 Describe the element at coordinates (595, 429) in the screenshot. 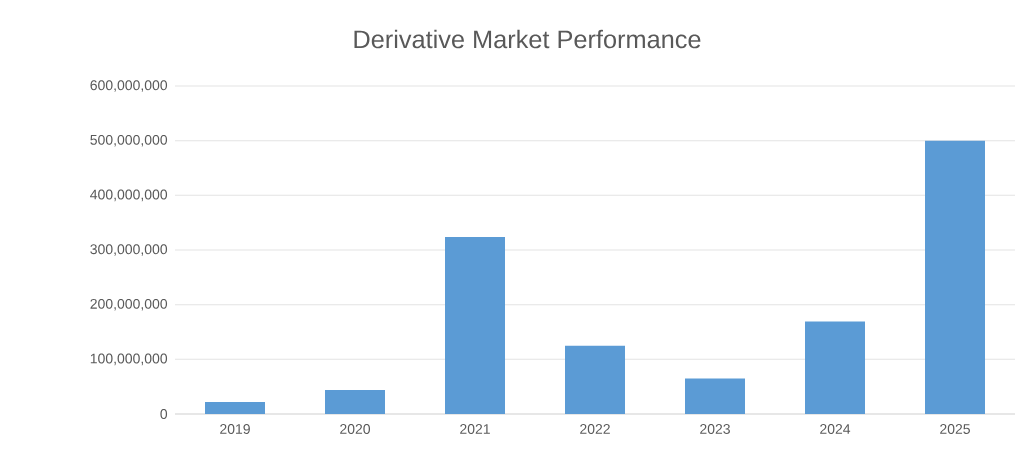

I see `x-tick-label: 2022` at that location.